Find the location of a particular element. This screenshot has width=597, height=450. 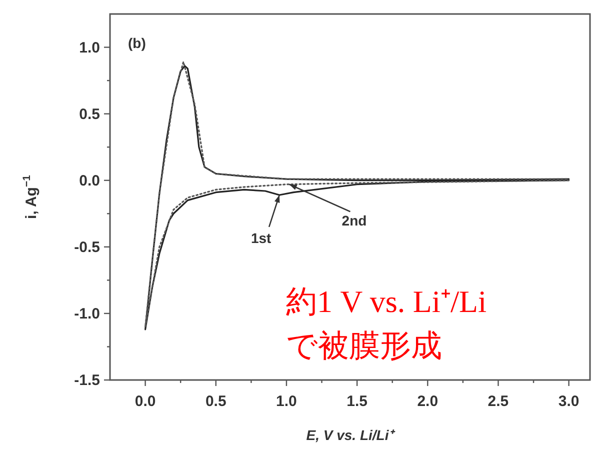

x-axis-title: E, V vs. Li/Li⁺ is located at coordinates (351, 435).